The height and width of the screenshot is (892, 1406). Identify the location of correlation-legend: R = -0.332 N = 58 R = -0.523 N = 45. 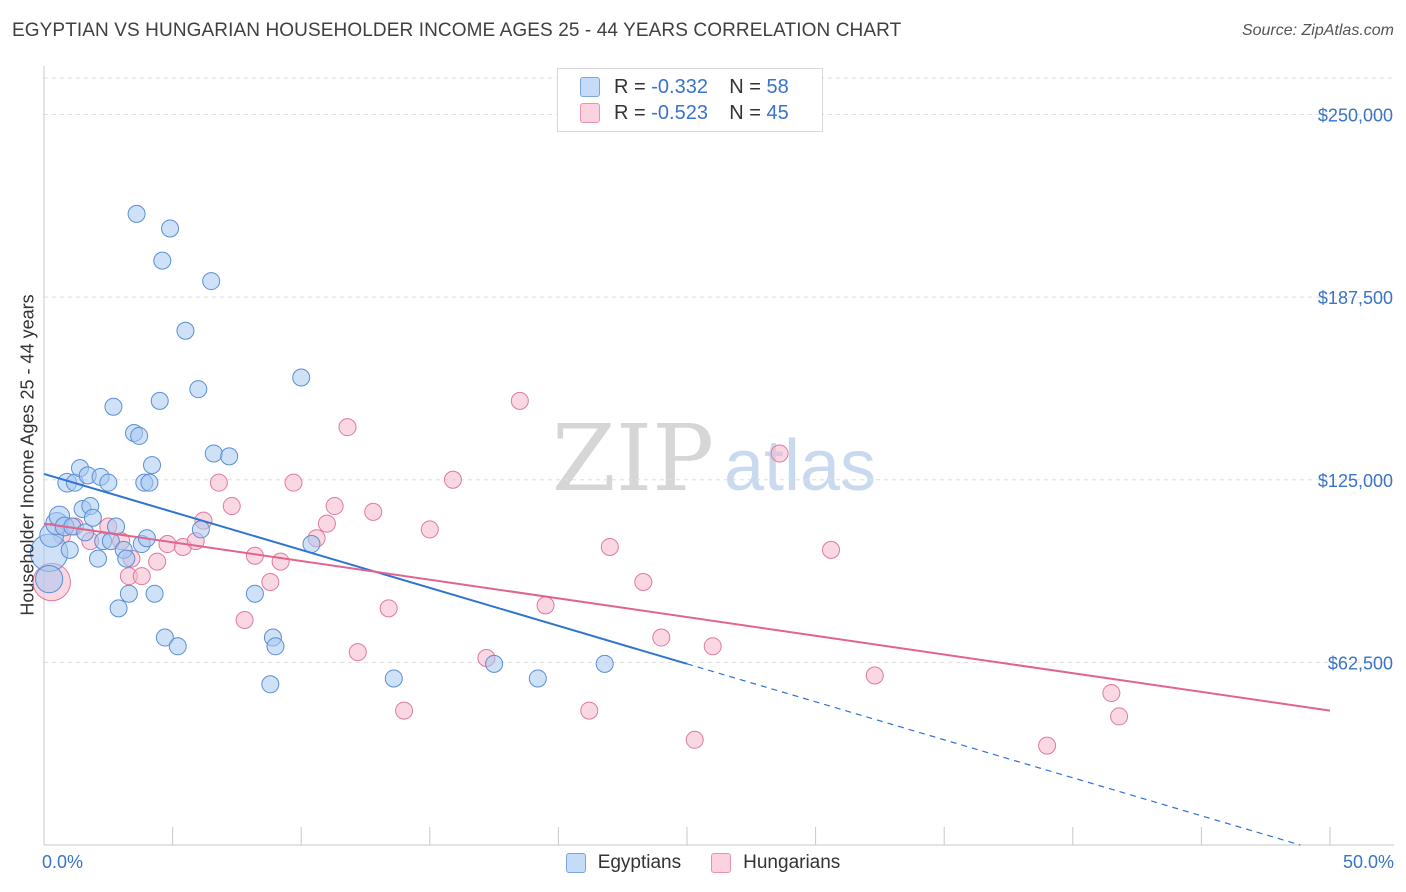
(690, 100).